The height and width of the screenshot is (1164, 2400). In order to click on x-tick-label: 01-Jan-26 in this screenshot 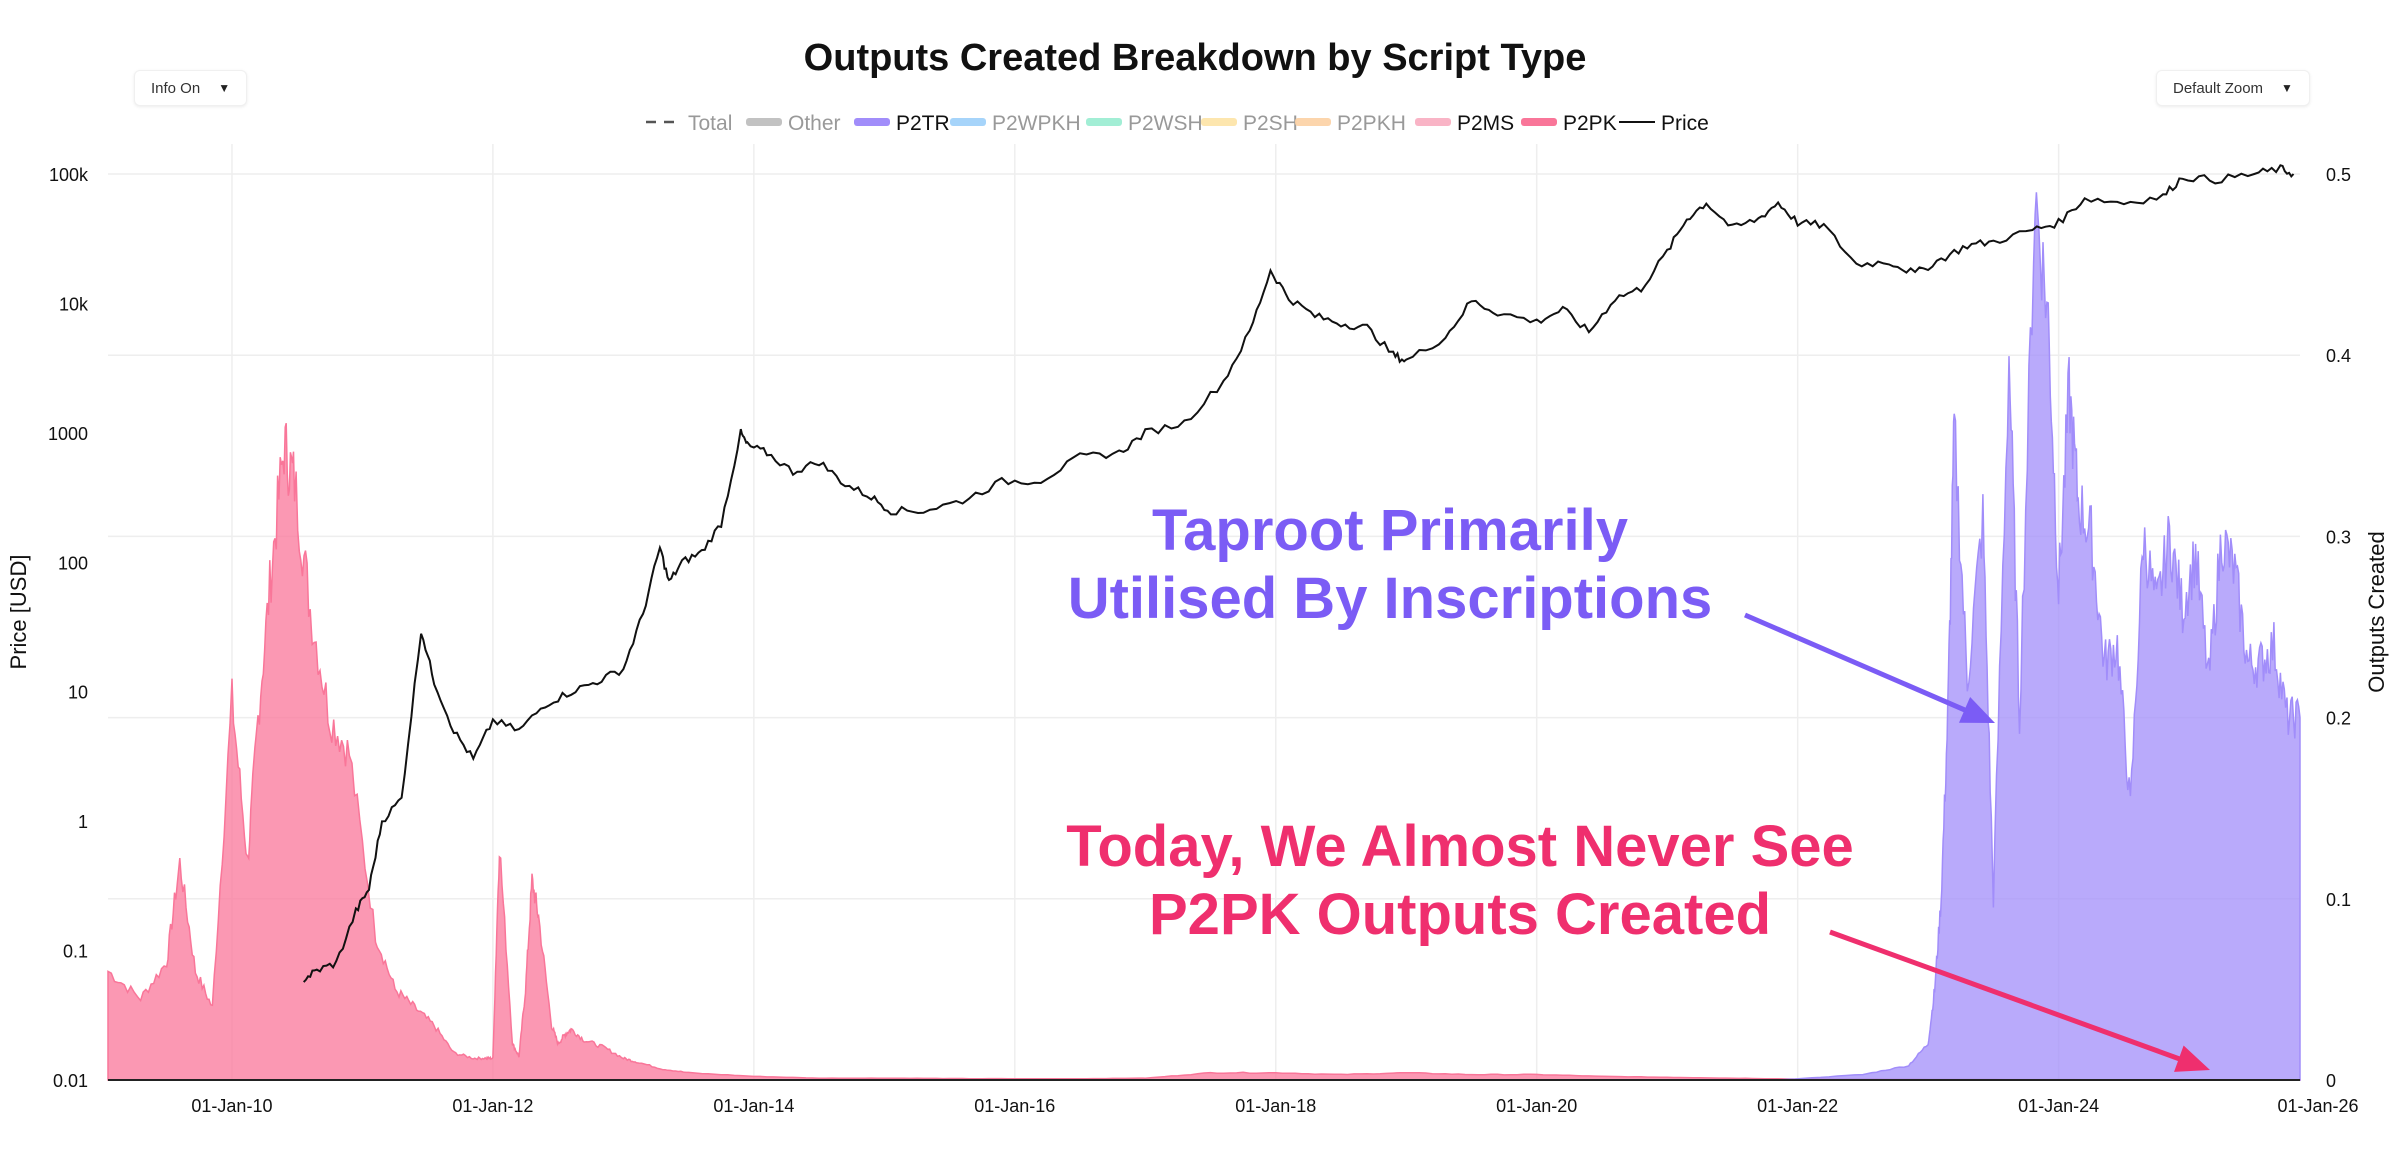, I will do `click(2317, 1106)`.